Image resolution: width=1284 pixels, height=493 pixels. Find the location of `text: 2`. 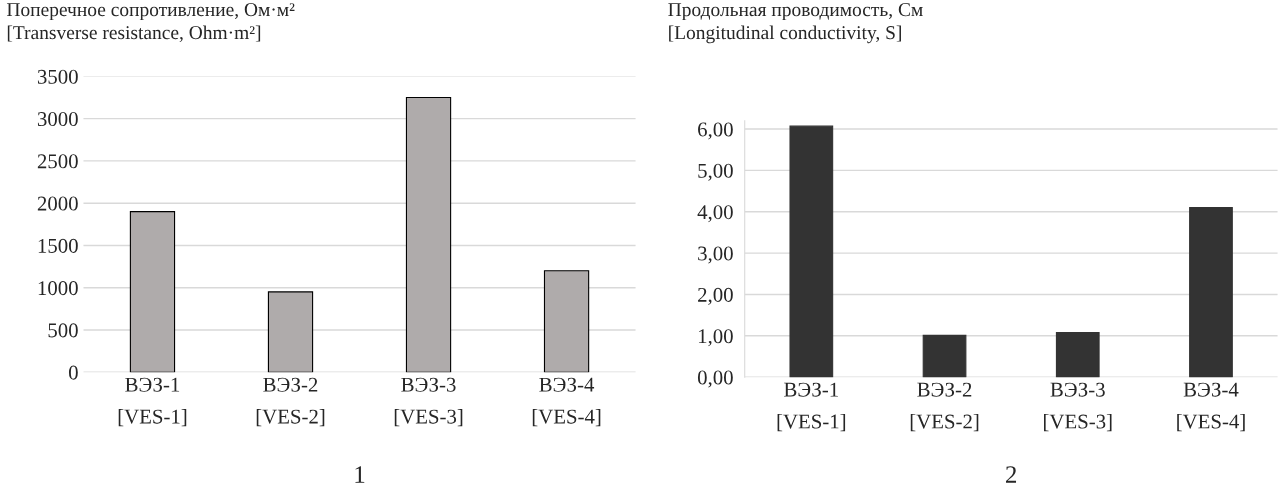

text: 2 is located at coordinates (1011, 474).